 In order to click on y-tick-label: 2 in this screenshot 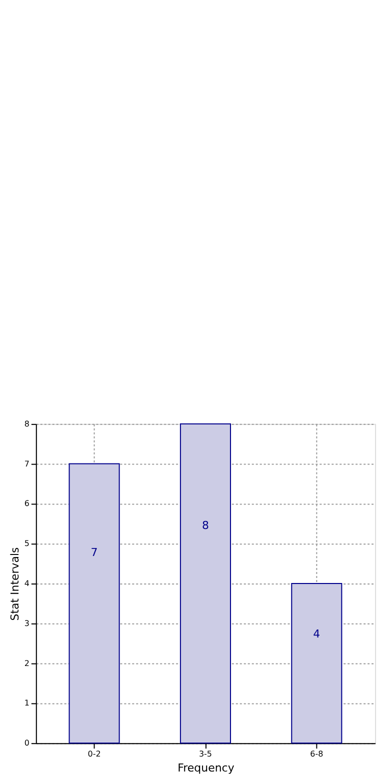, I will do `click(27, 663)`.